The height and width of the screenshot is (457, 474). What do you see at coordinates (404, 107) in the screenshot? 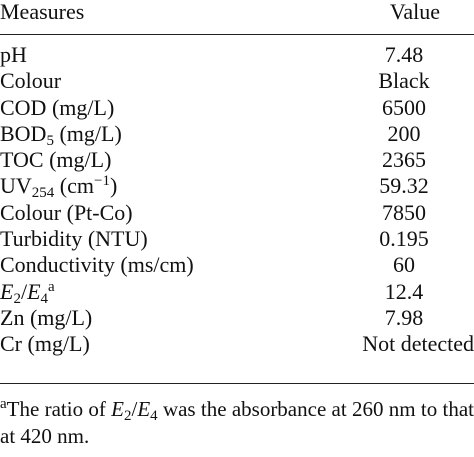
I see `row-value: 6500` at bounding box center [404, 107].